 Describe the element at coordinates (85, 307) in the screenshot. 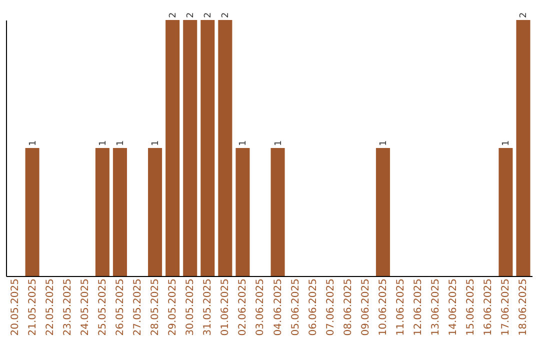

I see `x-tick-label: 24.05.2025` at that location.